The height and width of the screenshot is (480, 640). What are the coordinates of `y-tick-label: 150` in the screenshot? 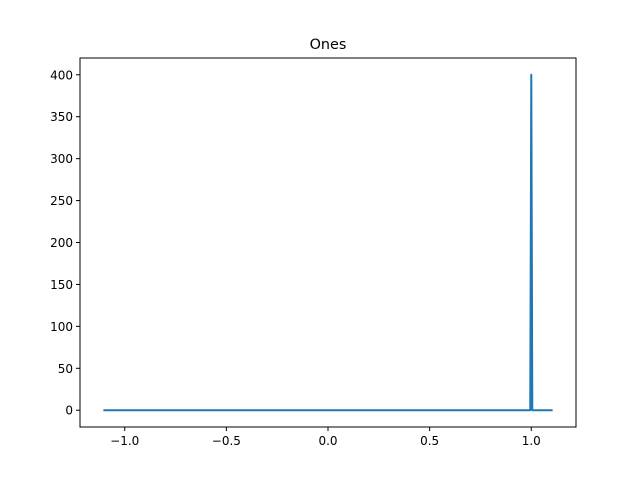 It's located at (61, 285).